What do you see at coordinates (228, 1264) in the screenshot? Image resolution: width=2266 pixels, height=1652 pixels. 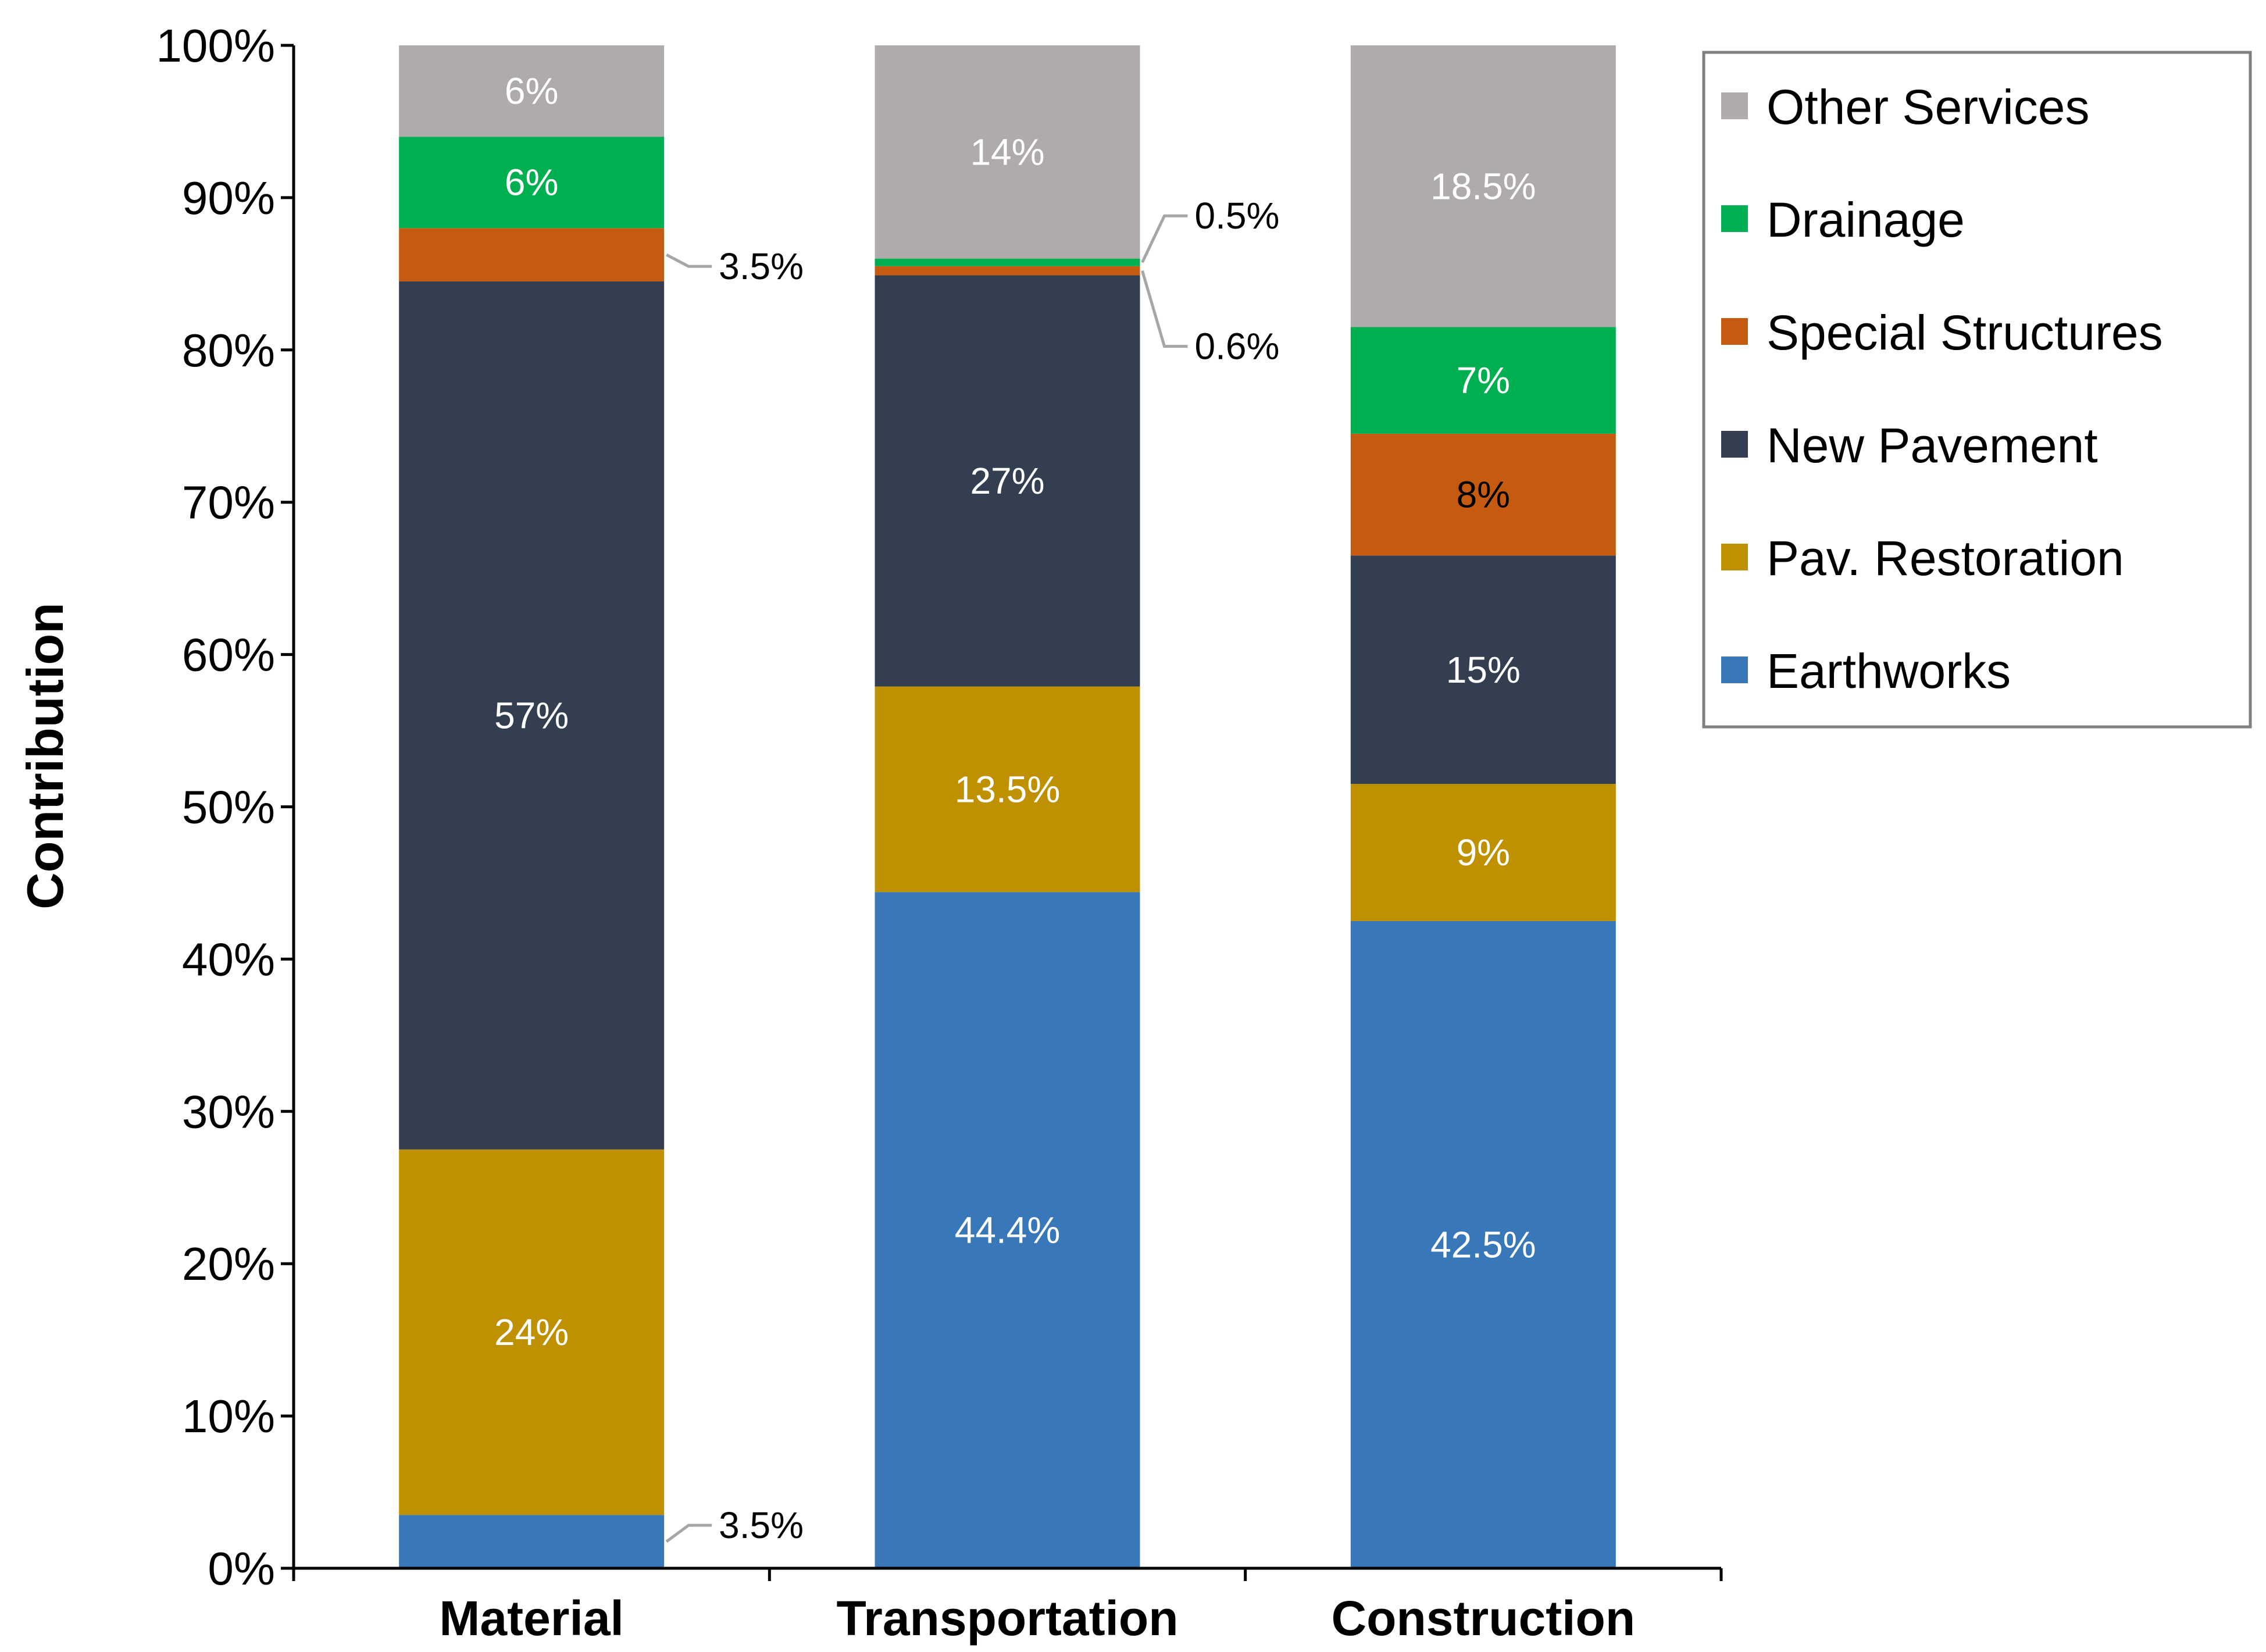 I see `y-tick-label: 20%` at bounding box center [228, 1264].